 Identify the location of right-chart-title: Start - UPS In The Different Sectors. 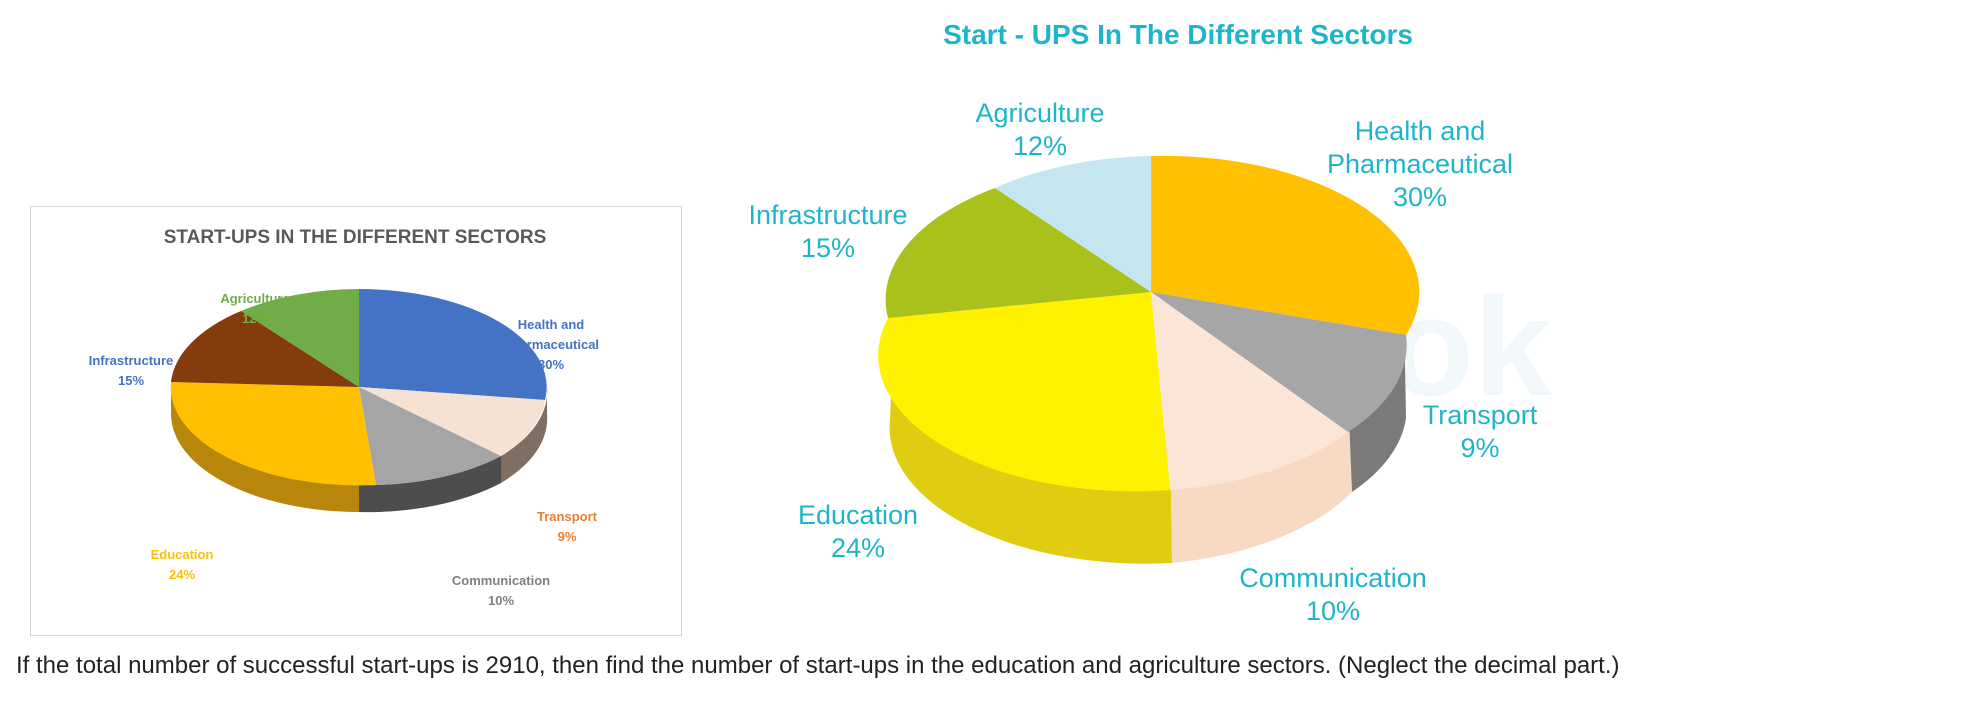
(1178, 34).